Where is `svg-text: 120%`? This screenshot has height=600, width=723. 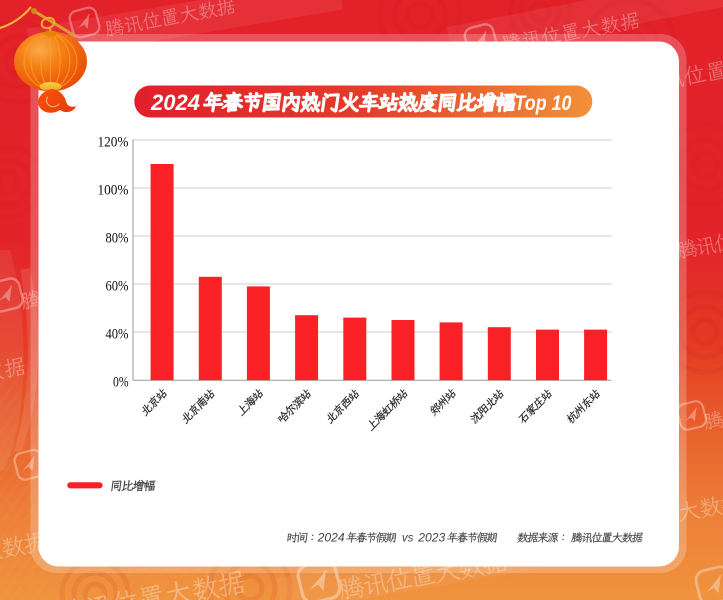 svg-text: 120% is located at coordinates (113, 143).